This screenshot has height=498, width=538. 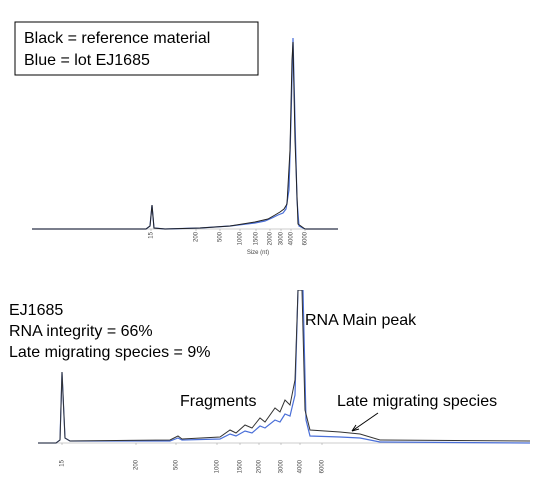 I want to click on legend-box, so click(x=136, y=48).